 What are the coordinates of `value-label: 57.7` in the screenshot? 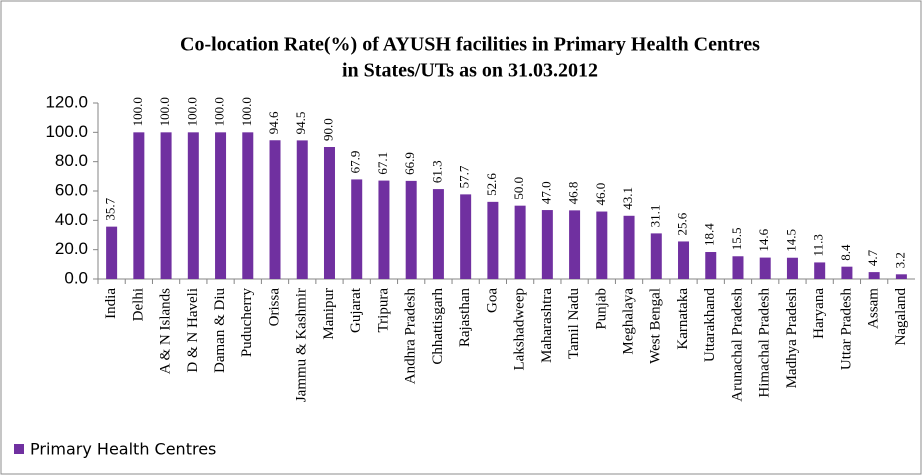 It's located at (464, 176).